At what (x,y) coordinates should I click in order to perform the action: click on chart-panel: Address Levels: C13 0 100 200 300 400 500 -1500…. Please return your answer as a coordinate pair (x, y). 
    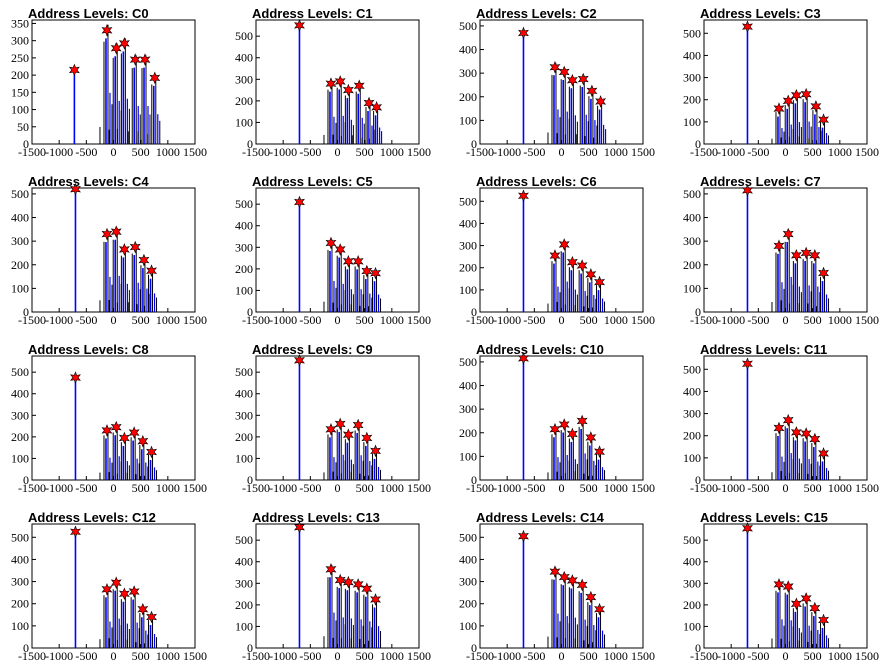
    Looking at the image, I should click on (336, 588).